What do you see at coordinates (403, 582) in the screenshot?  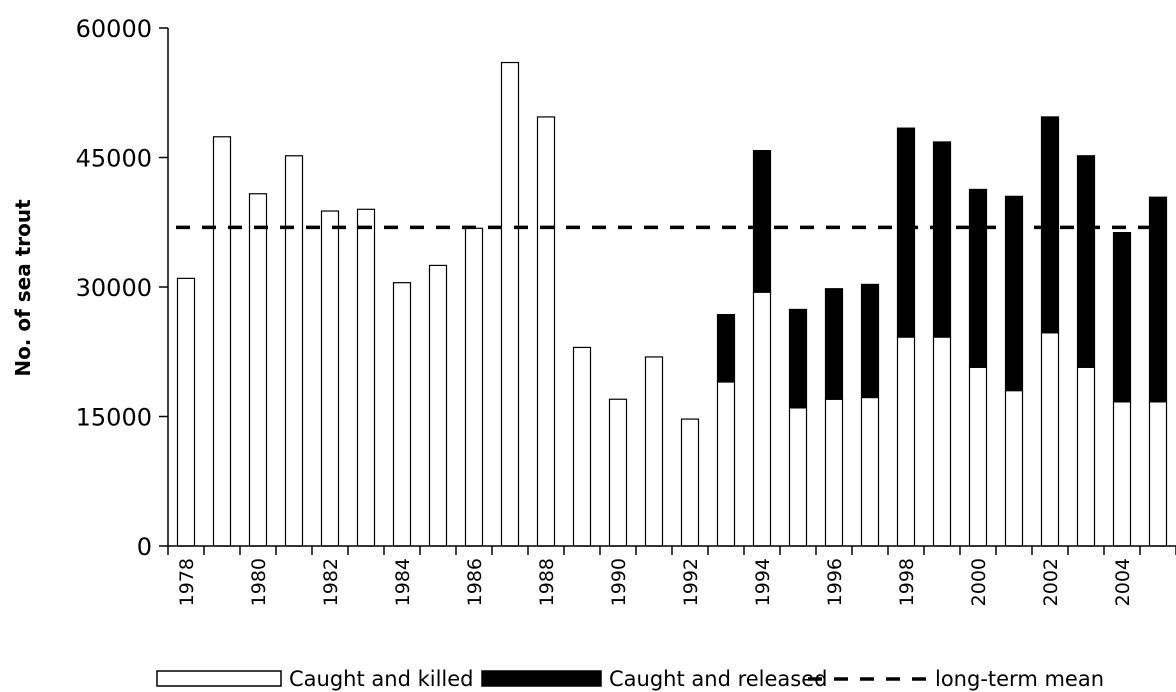 I see `x-tick-label-1984: 1984` at bounding box center [403, 582].